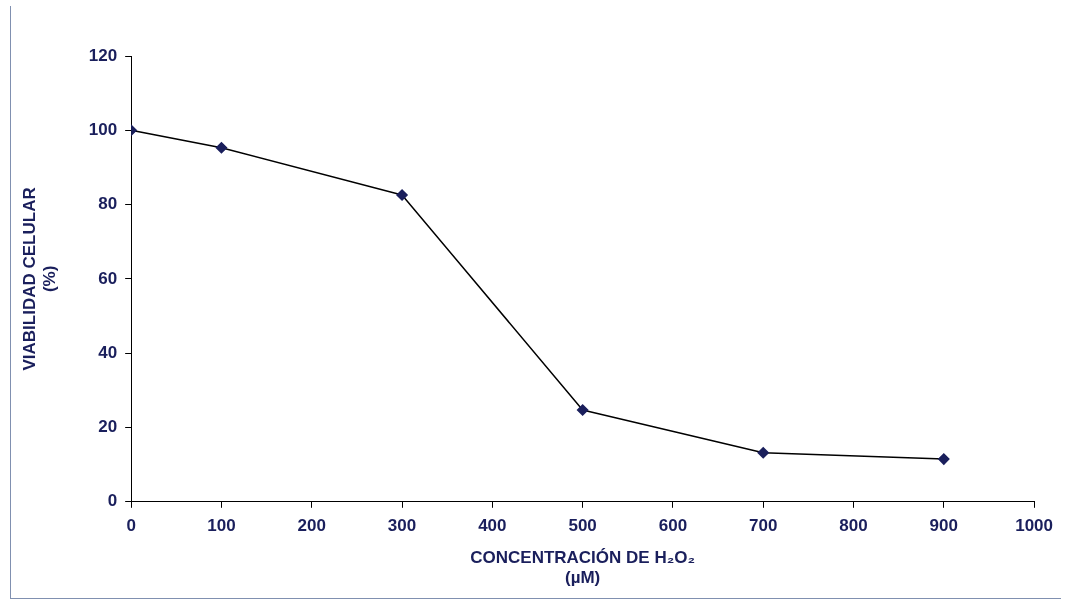  Describe the element at coordinates (103, 129) in the screenshot. I see `y-tick-label: 100` at that location.